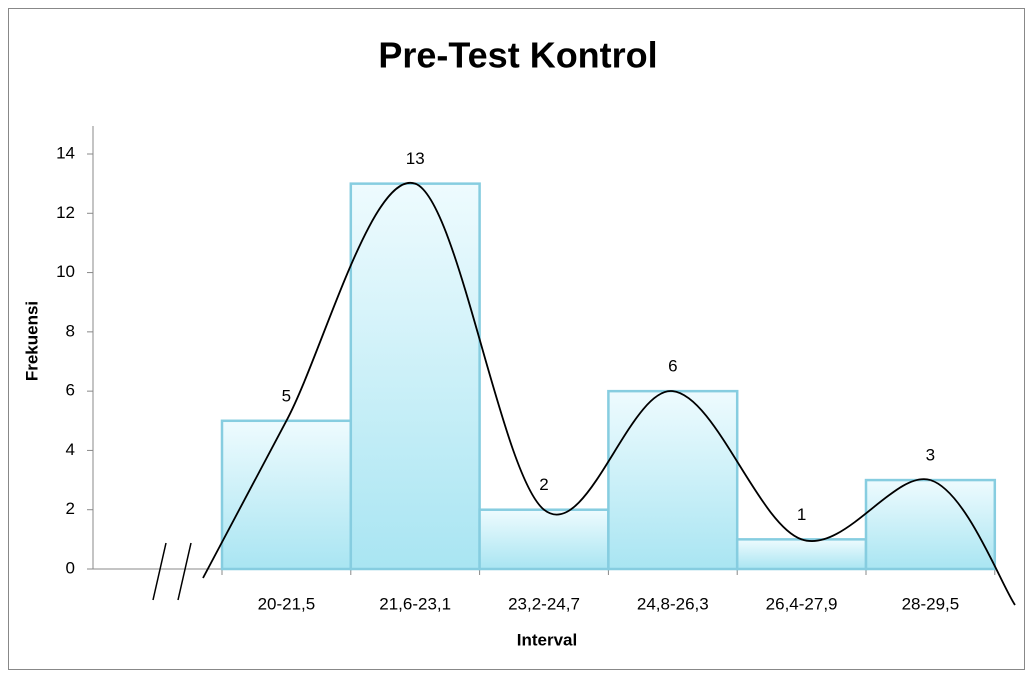 Image resolution: width=1034 pixels, height=683 pixels. I want to click on data-label: 13, so click(415, 158).